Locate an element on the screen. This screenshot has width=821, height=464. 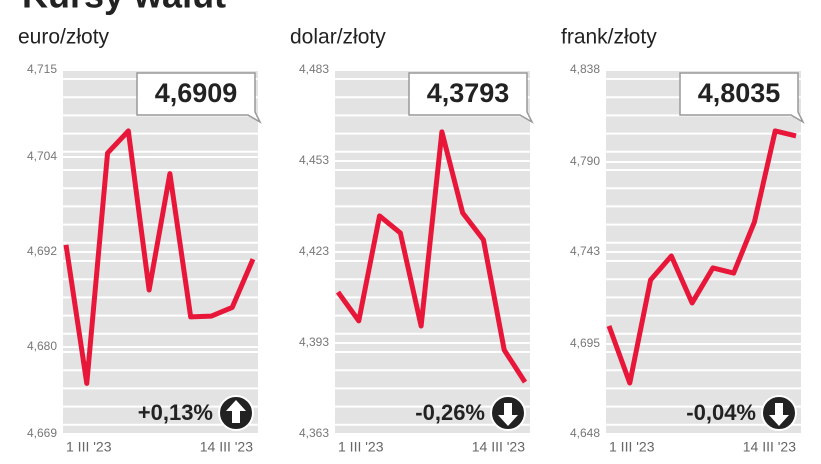
change-value: -0,26% is located at coordinates (450, 412).